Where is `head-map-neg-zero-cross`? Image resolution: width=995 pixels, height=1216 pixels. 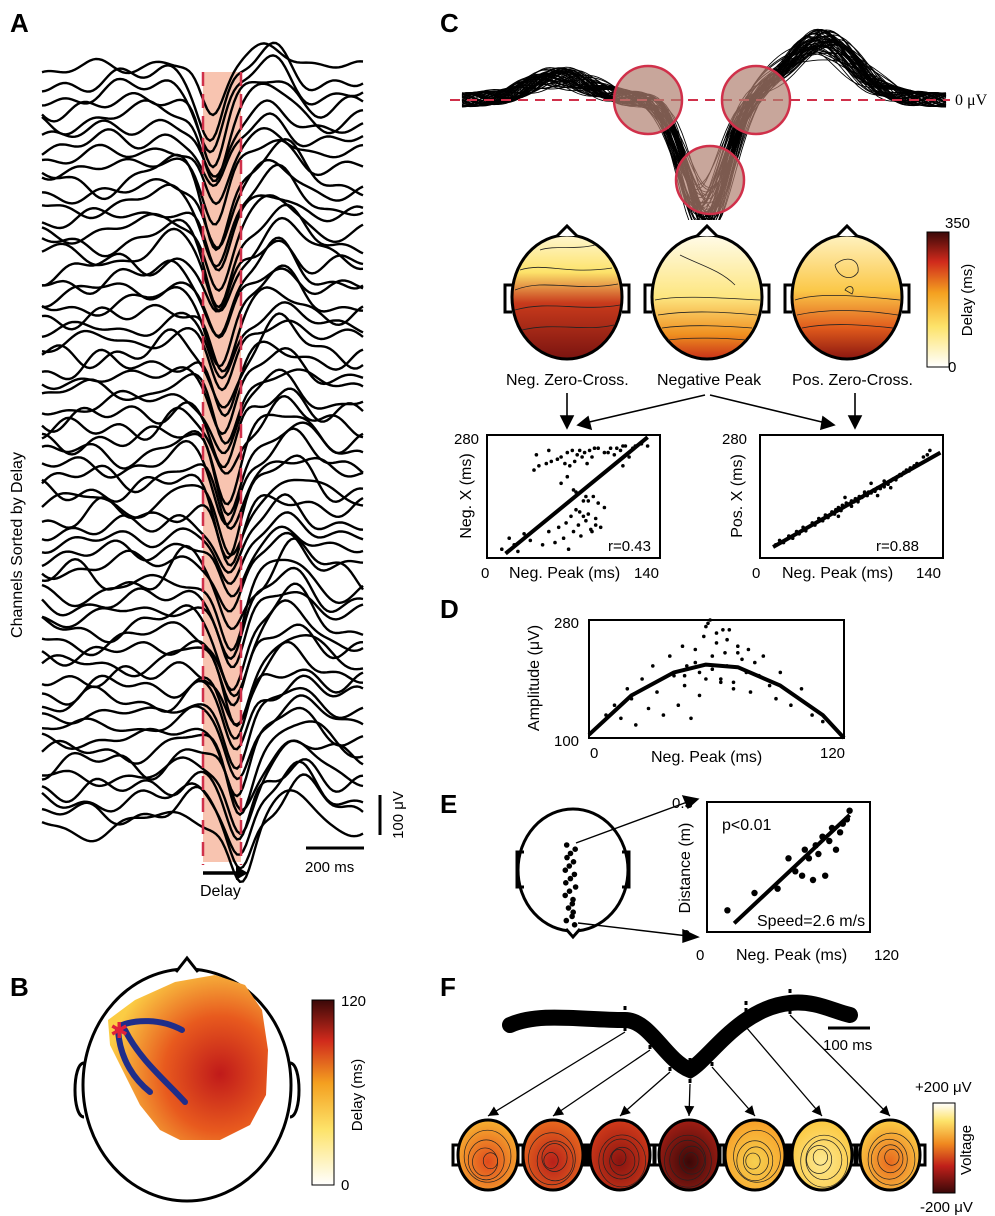
head-map-neg-zero-cross is located at coordinates (567, 292).